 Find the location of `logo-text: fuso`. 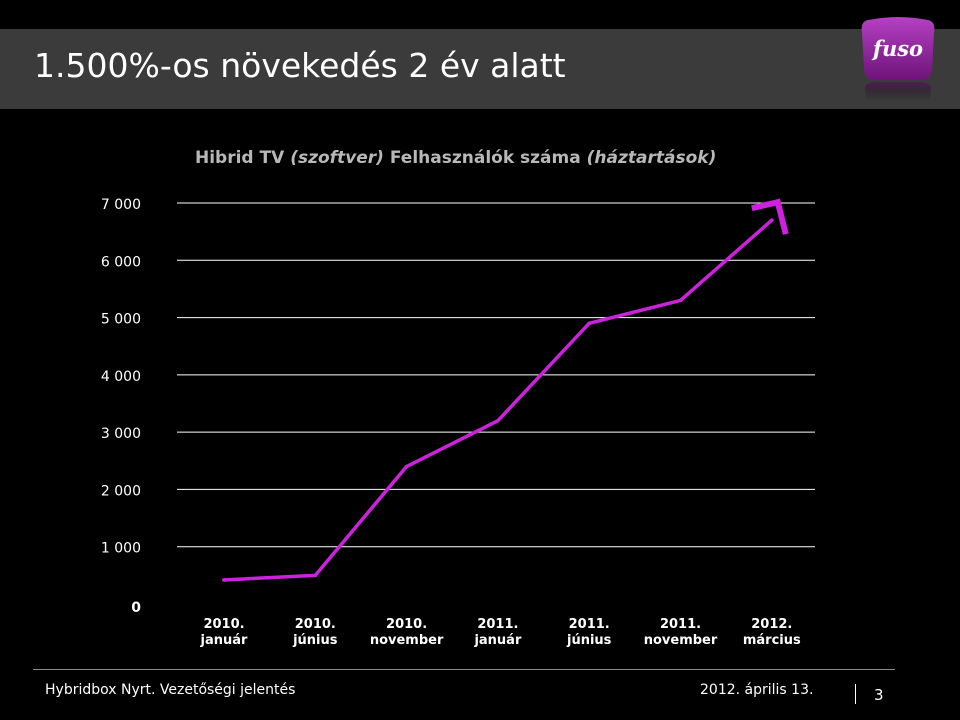

logo-text: fuso is located at coordinates (897, 48).